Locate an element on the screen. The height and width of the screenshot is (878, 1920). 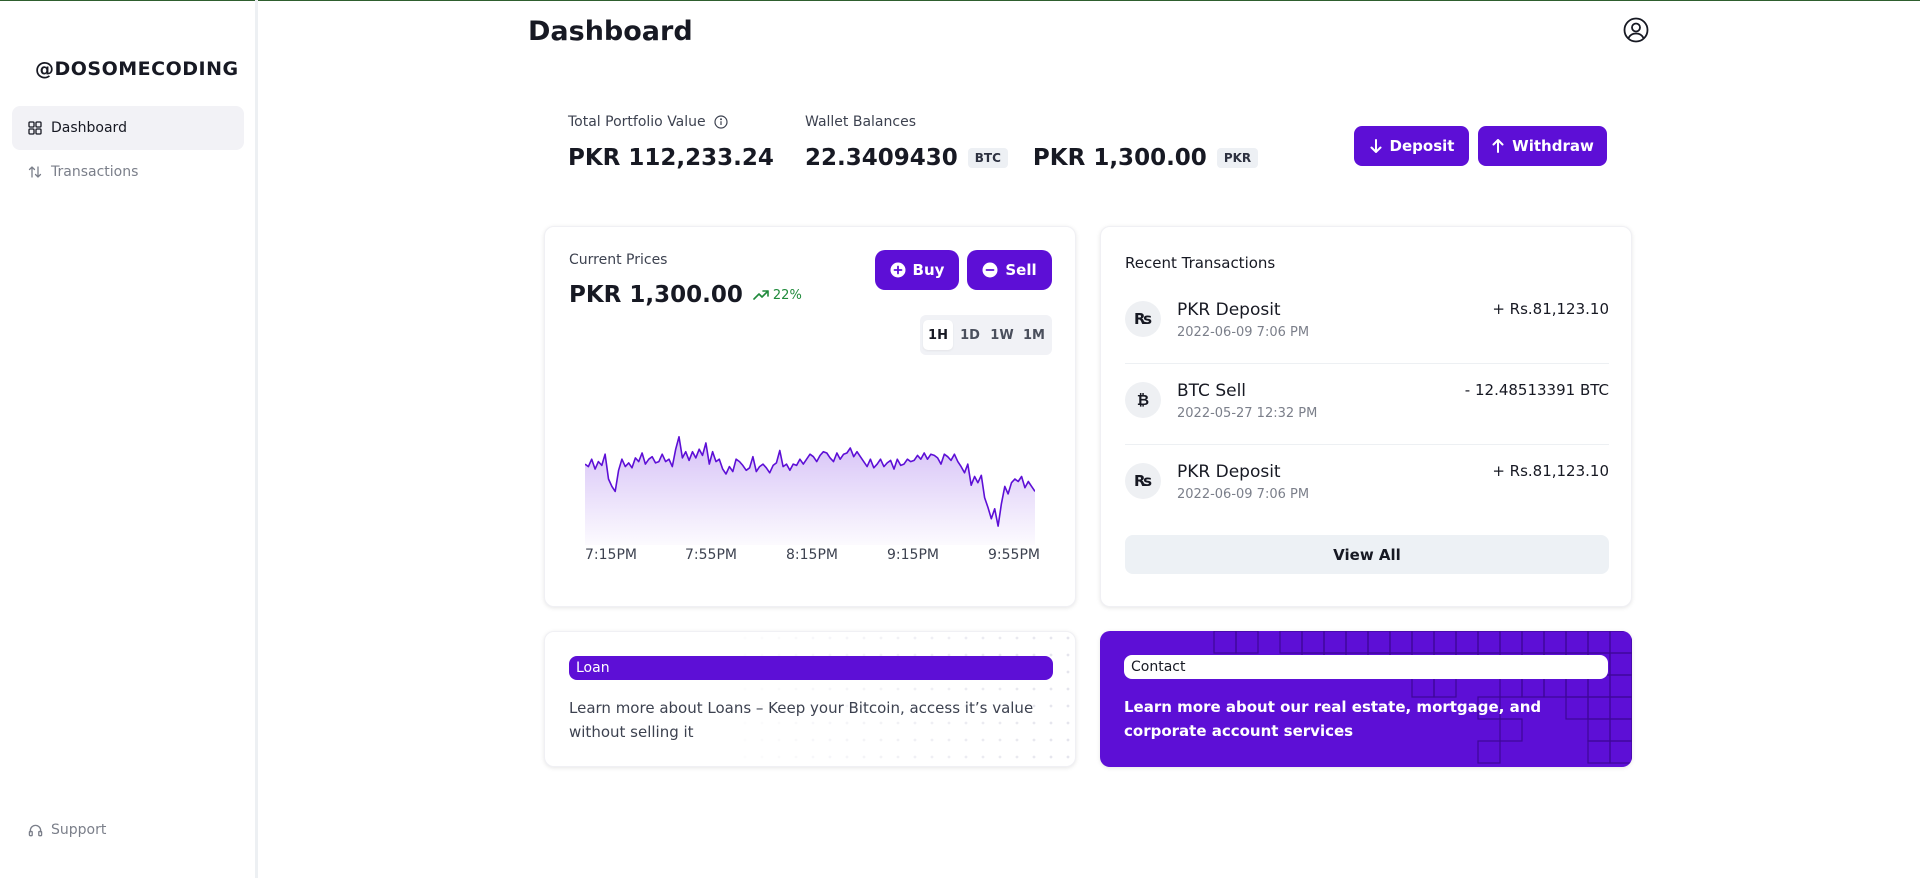
pkr-balance: PKR 1,300.00 is located at coordinates (1119, 158).